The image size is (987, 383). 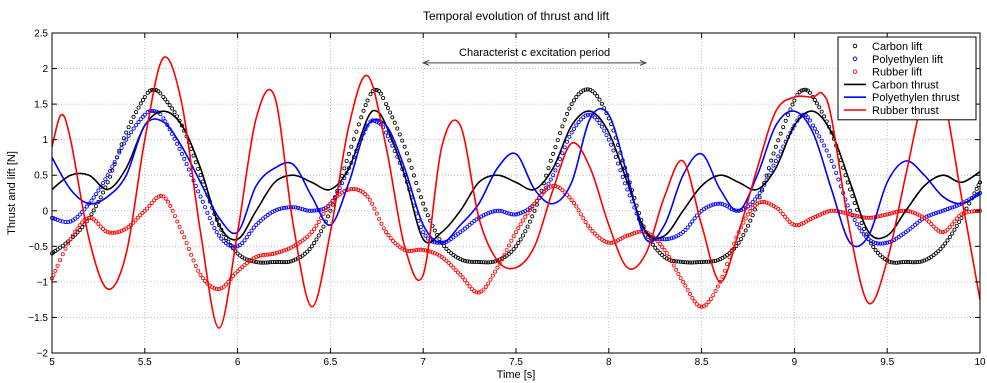 What do you see at coordinates (534, 53) in the screenshot?
I see `annotation-text: Characterist c excitation period` at bounding box center [534, 53].